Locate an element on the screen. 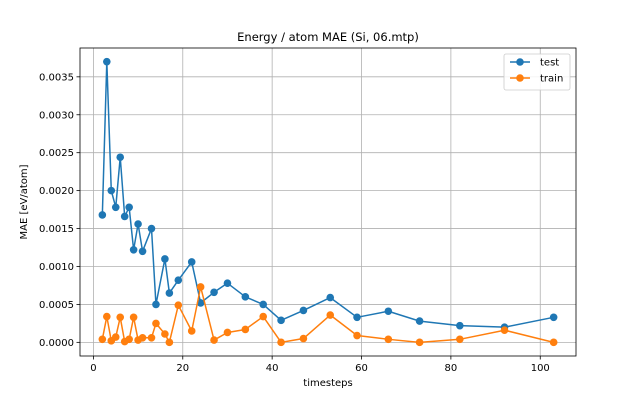 This screenshot has height=400, width=640. series-train is located at coordinates (328, 315).